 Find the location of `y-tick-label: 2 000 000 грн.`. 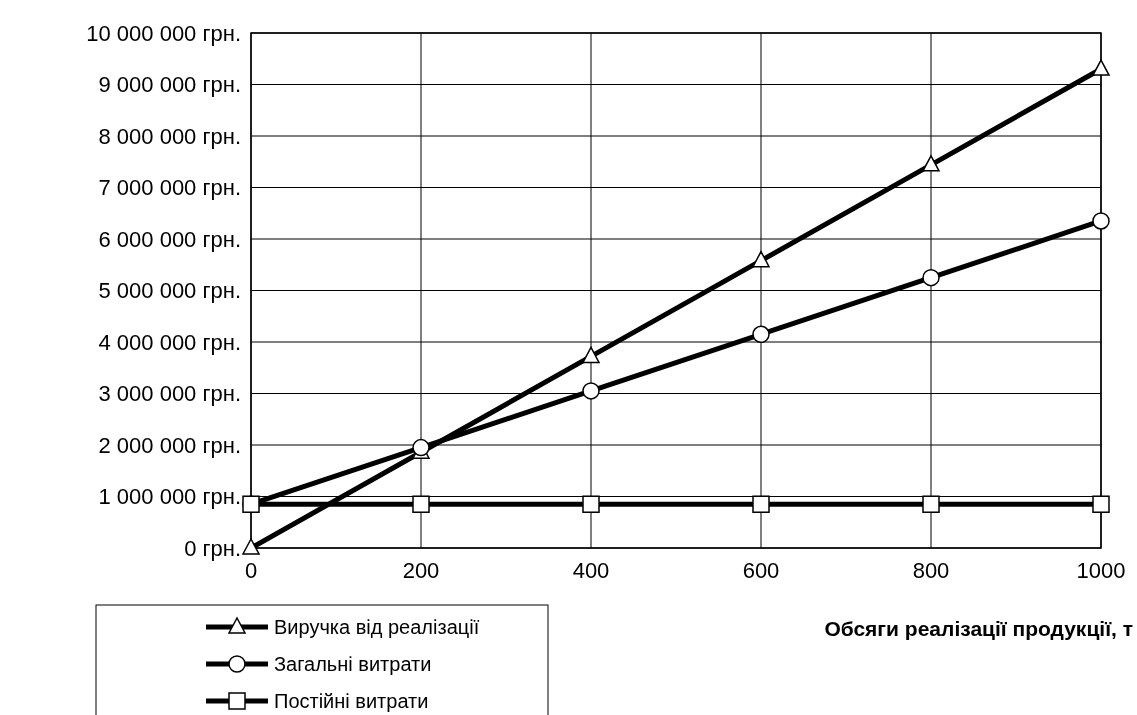

y-tick-label: 2 000 000 грн. is located at coordinates (169, 445).